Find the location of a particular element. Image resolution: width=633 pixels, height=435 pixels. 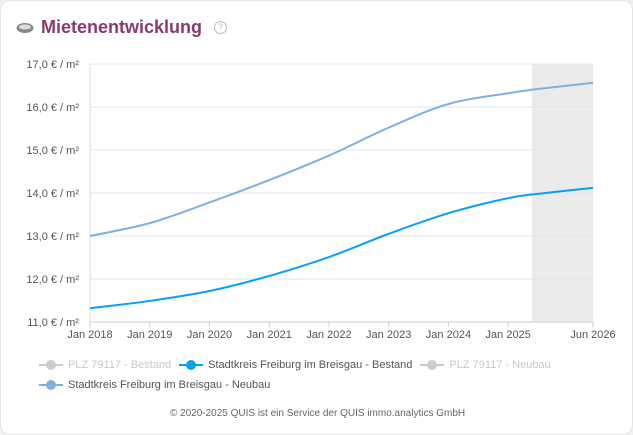

y-tick-label: 16,0 € / m² is located at coordinates (52, 108).